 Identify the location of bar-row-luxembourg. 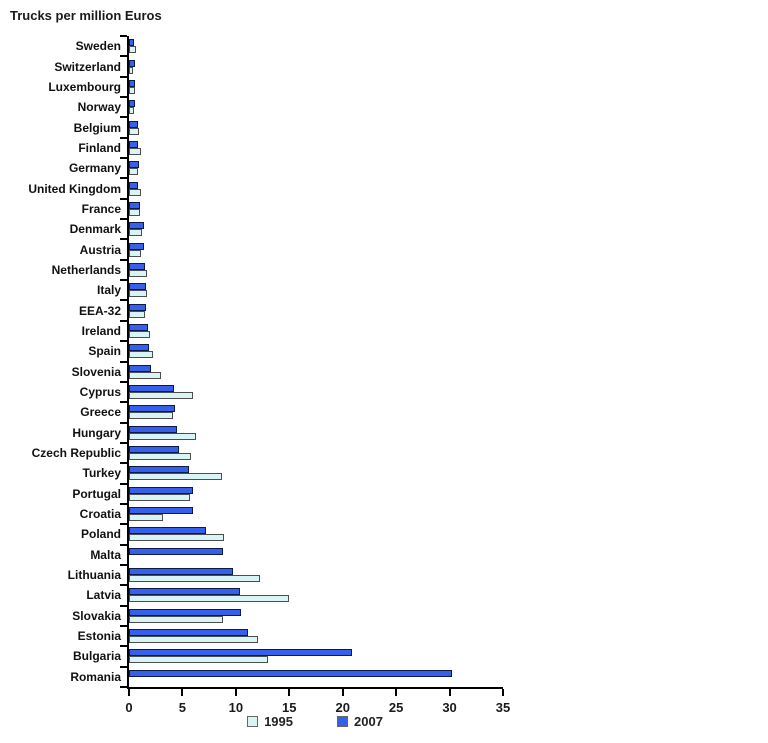
(316, 87).